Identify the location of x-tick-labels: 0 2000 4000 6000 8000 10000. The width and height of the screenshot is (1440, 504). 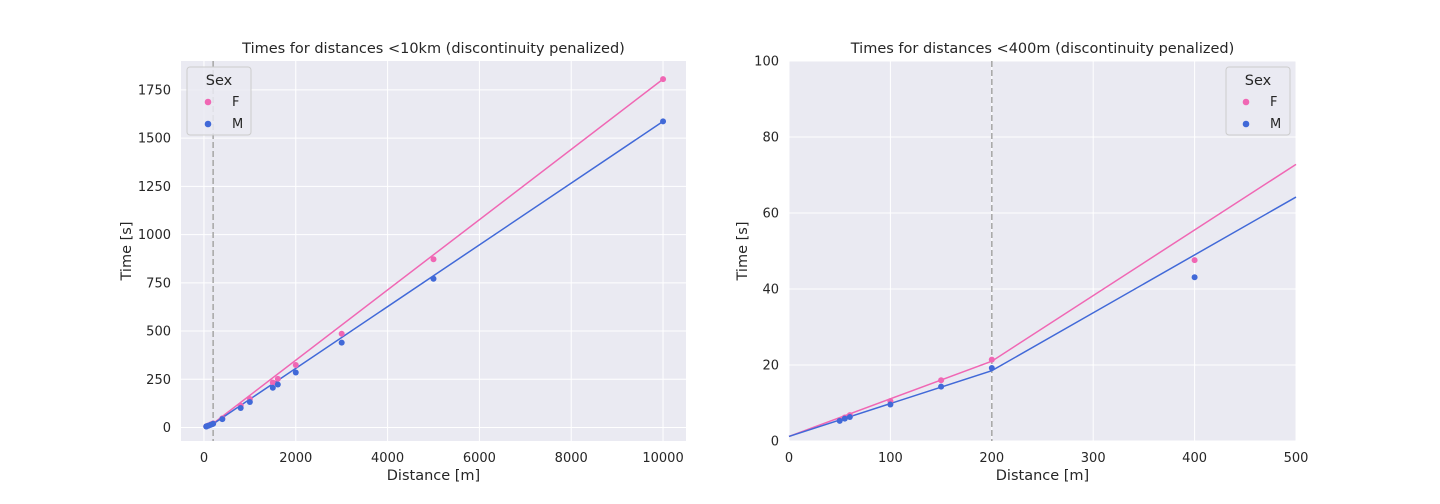
(442, 458).